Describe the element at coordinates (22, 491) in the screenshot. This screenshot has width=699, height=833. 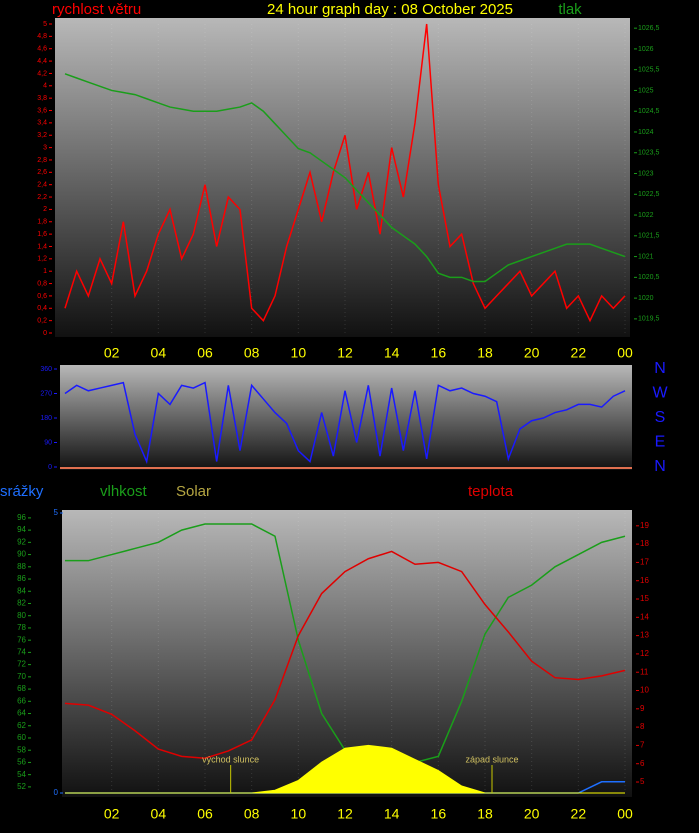
I see `legend-label: srážky` at that location.